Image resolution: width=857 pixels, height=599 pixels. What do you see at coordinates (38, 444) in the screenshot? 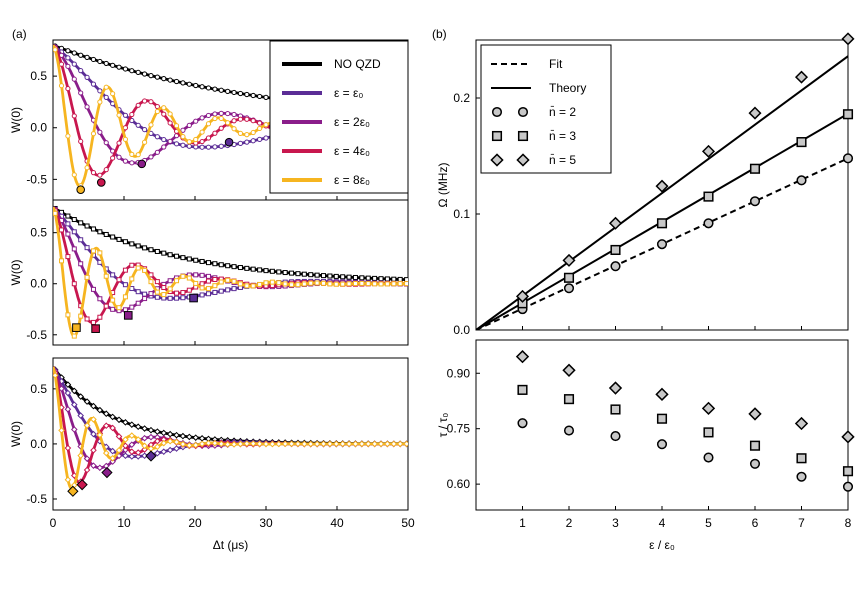
I see `y-tick-label: 0.0` at bounding box center [38, 444].